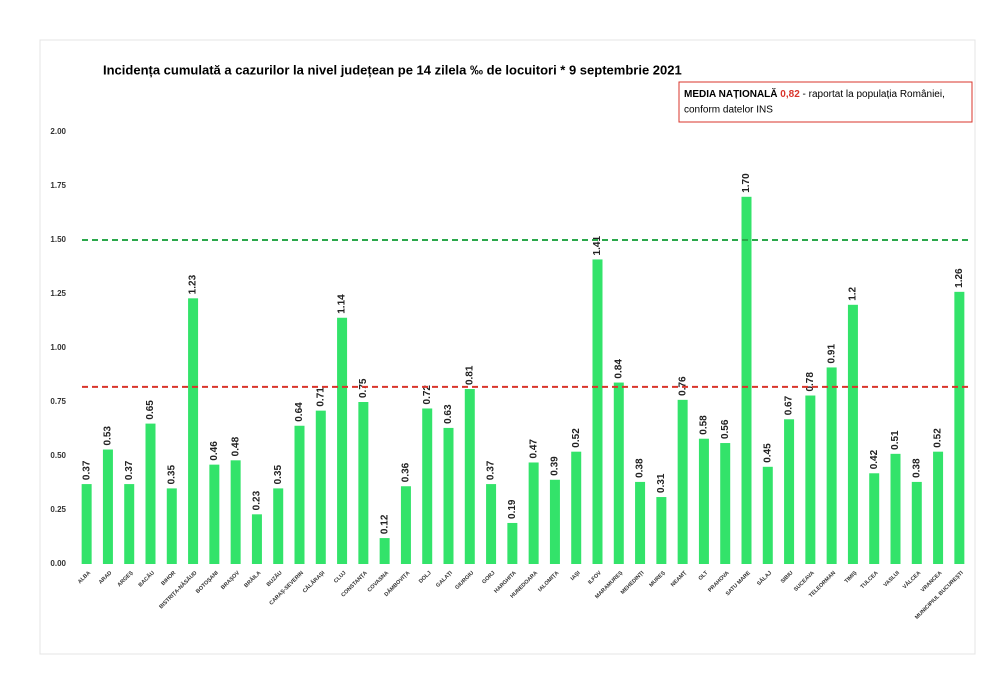  What do you see at coordinates (874, 459) in the screenshot?
I see `value-label: 0.42` at bounding box center [874, 459].